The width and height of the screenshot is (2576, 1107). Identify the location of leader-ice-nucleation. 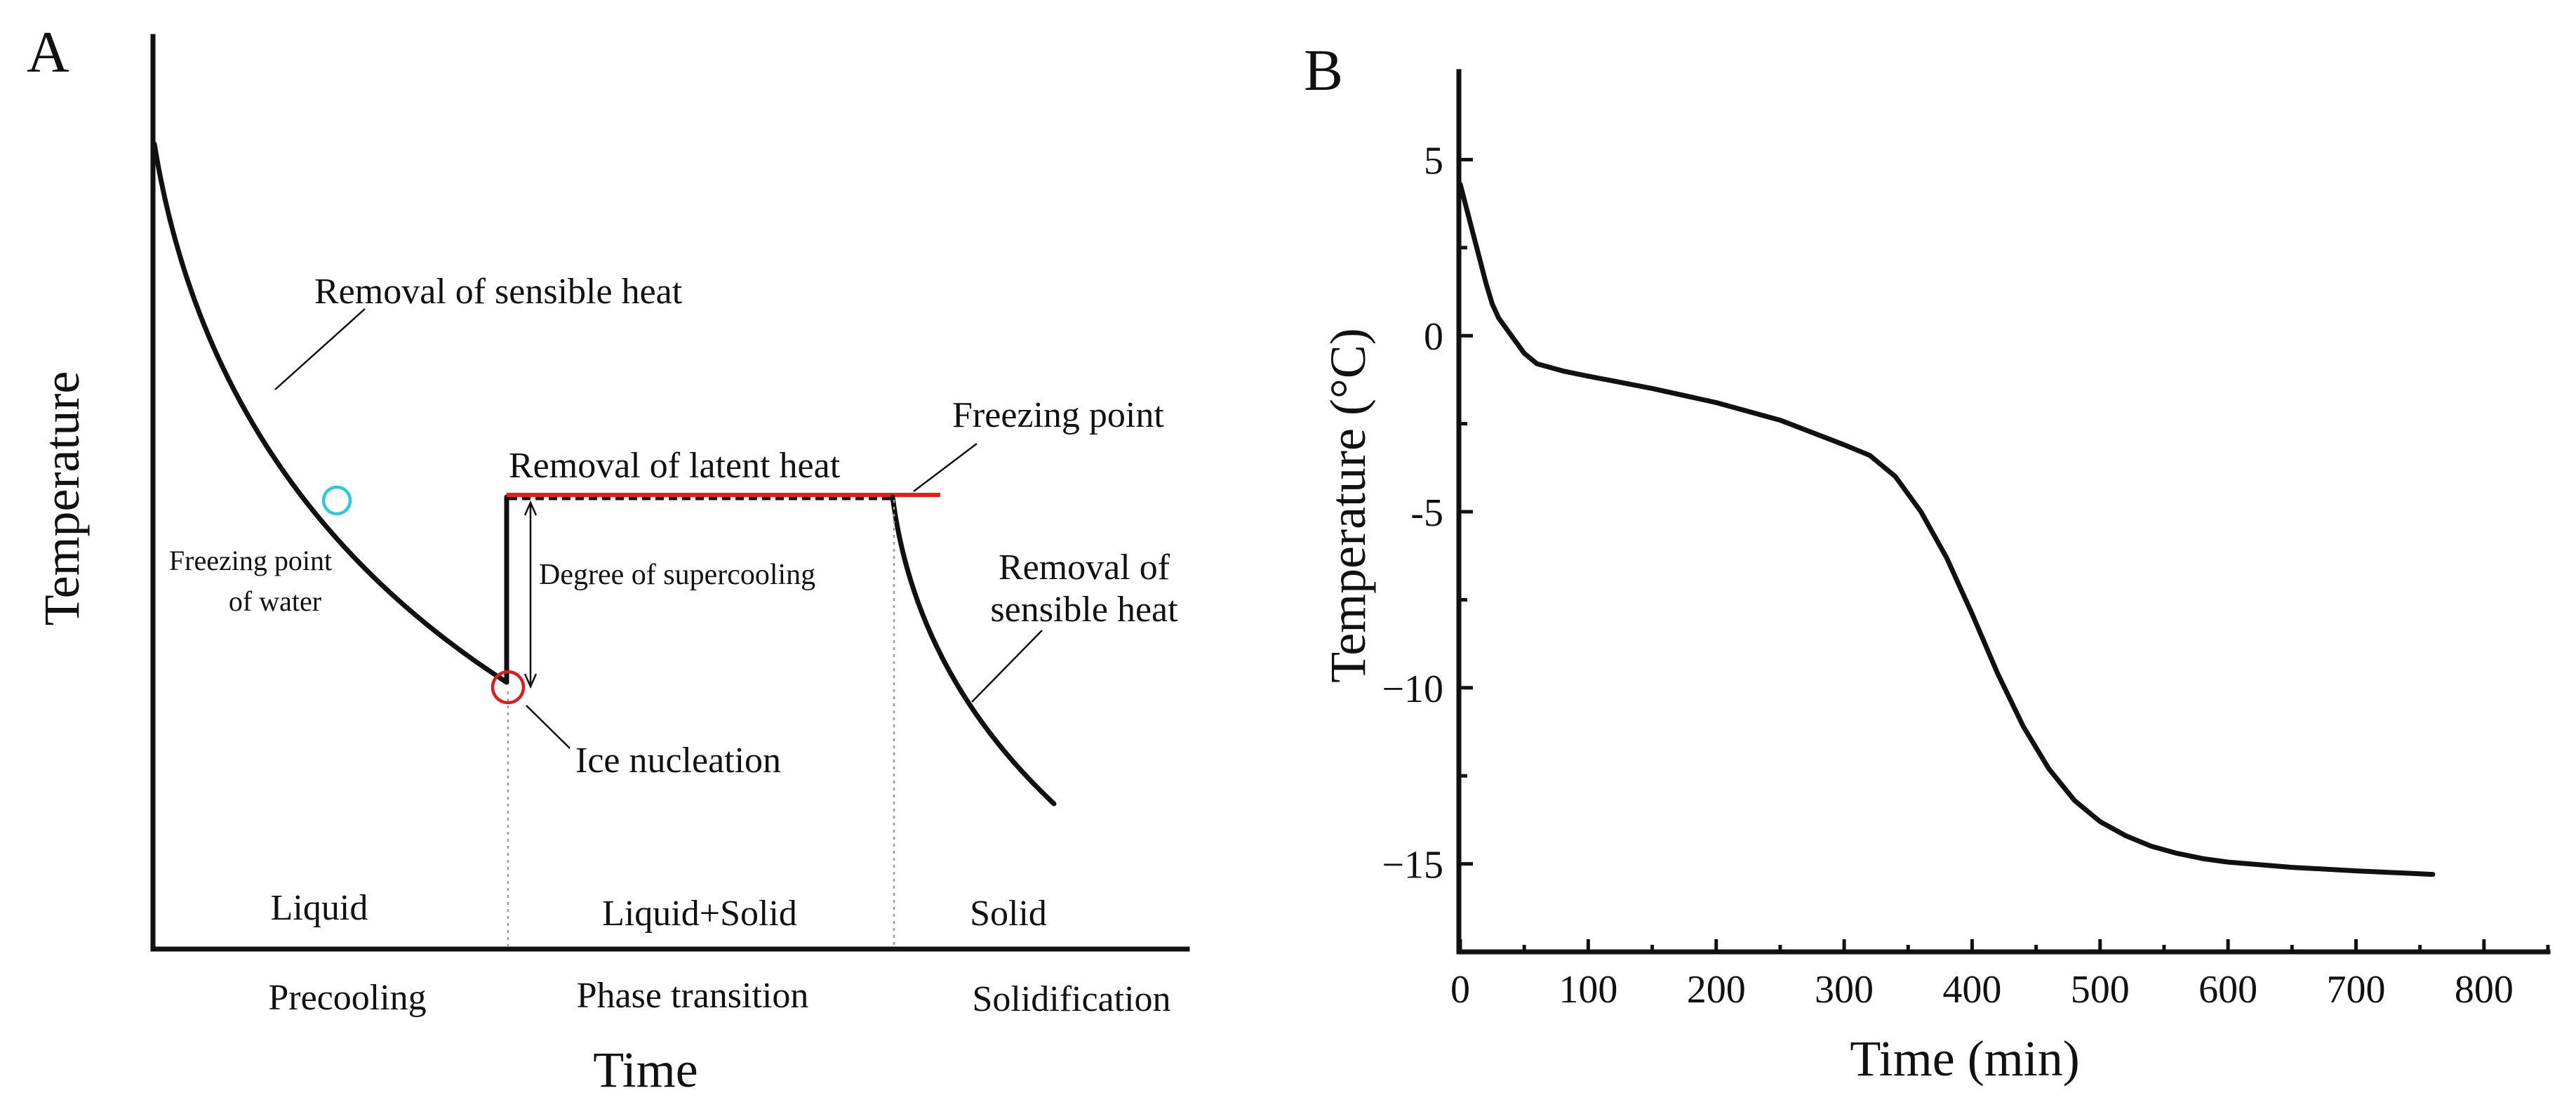
(548, 727).